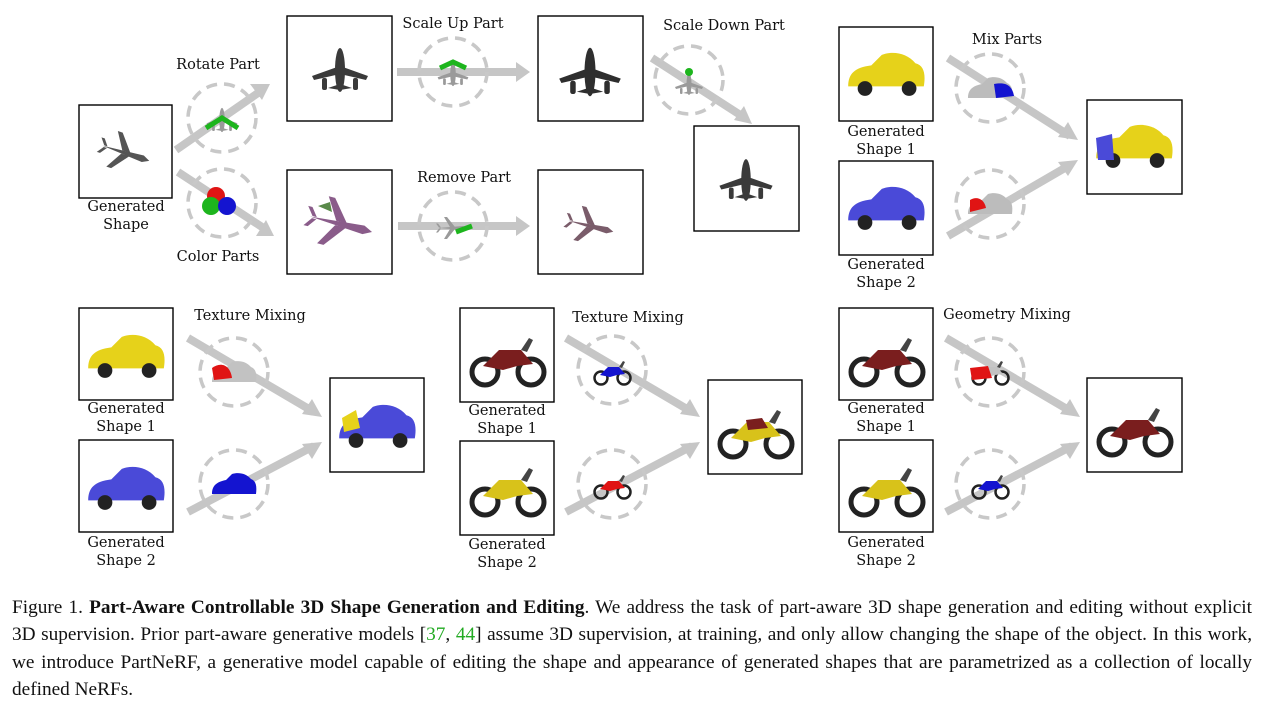 The image size is (1262, 712). What do you see at coordinates (628, 318) in the screenshot?
I see `label-texture-mixing-2: Texture Mixing` at bounding box center [628, 318].